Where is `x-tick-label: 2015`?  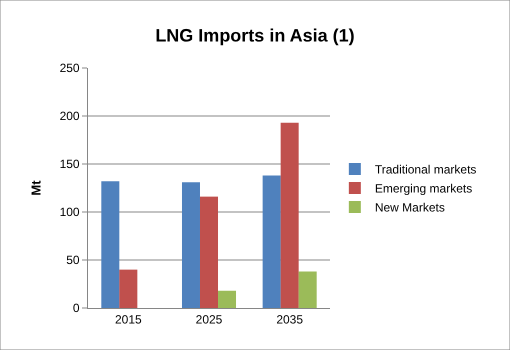
x-tick-label: 2015 is located at coordinates (128, 319).